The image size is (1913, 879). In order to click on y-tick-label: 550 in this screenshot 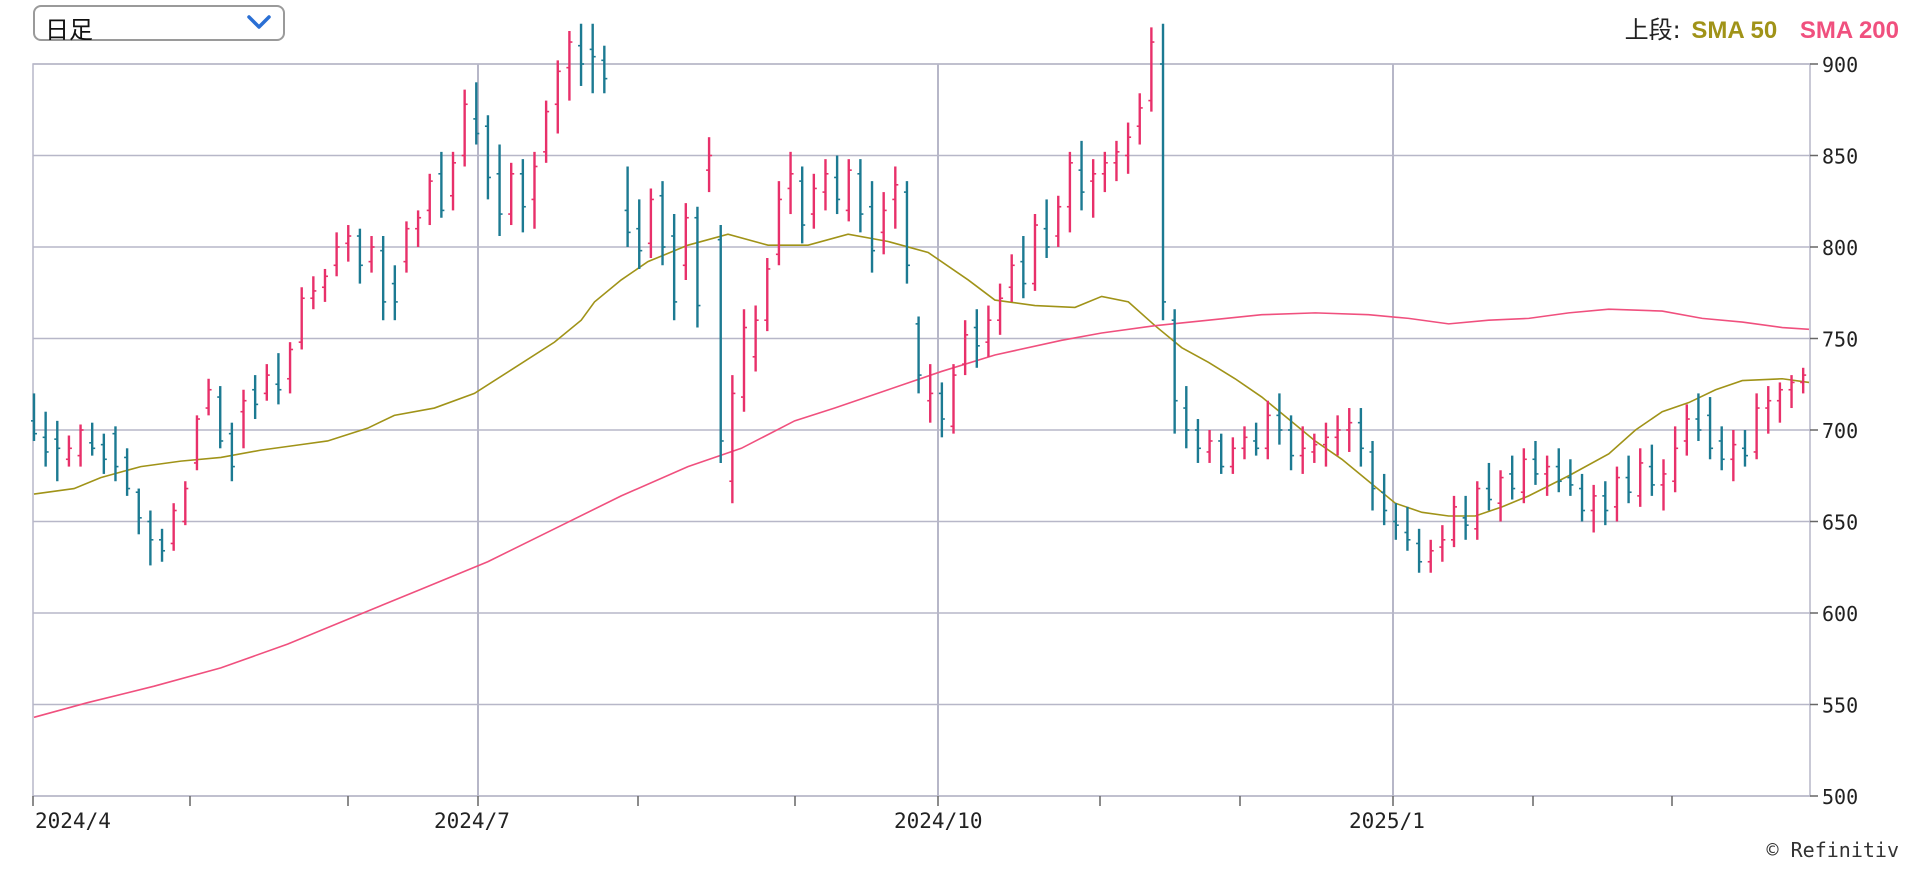, I will do `click(1840, 706)`.